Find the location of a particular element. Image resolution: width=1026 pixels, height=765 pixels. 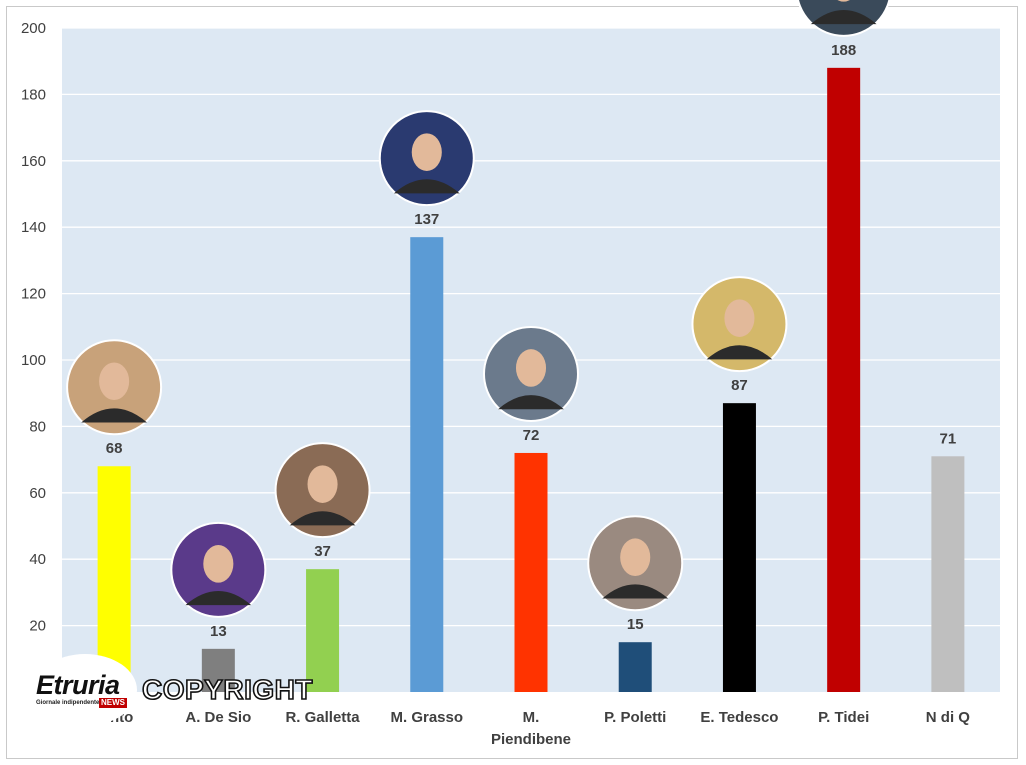

y-tick-label: 60 is located at coordinates (37, 493).